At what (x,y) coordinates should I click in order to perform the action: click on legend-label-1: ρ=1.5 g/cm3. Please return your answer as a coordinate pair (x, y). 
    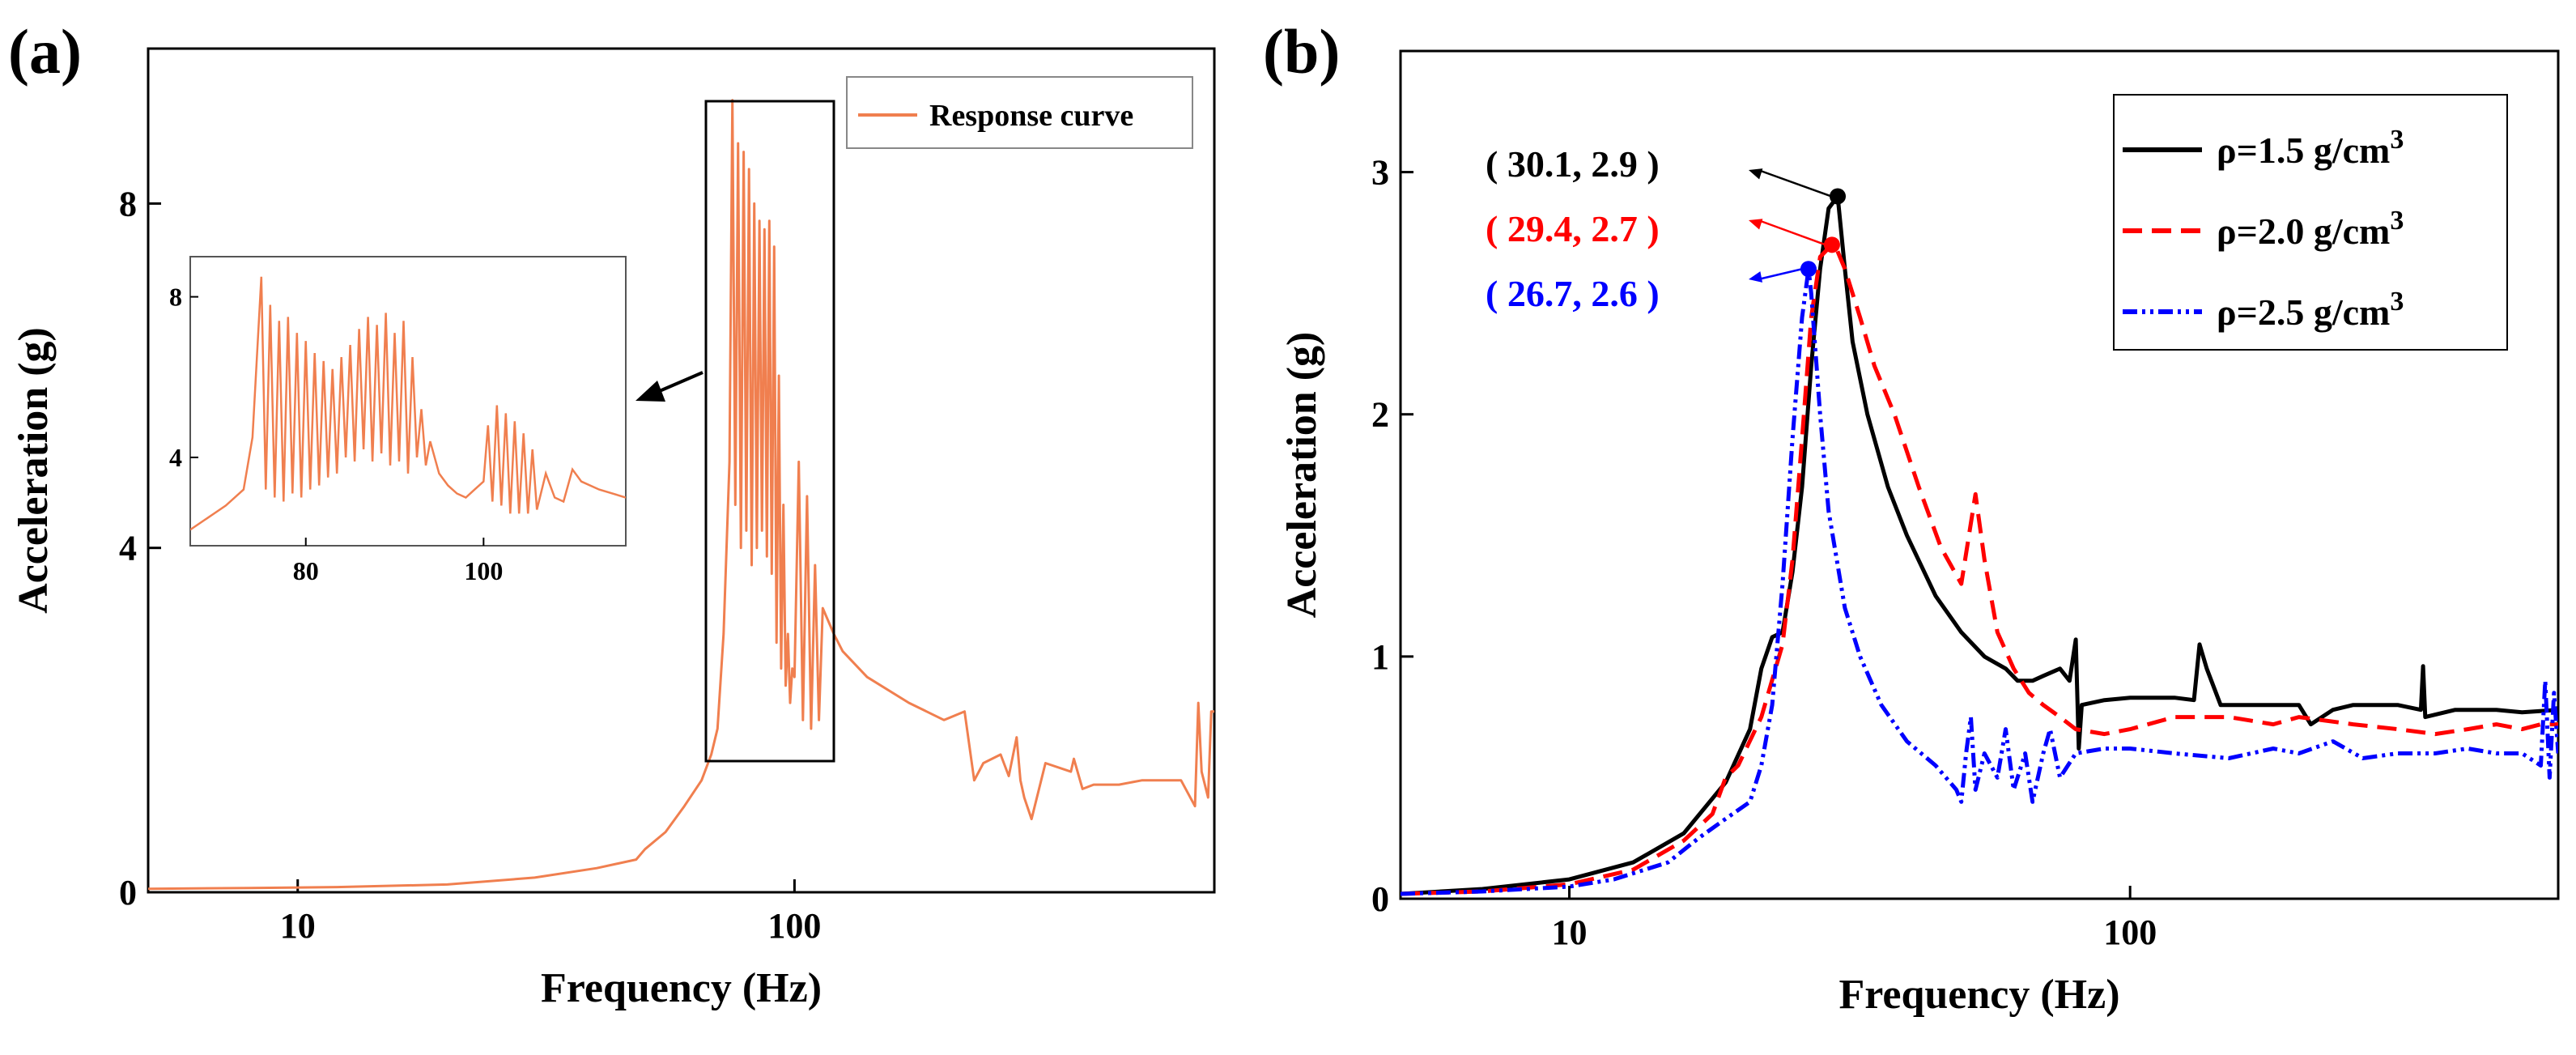
    Looking at the image, I should click on (2311, 148).